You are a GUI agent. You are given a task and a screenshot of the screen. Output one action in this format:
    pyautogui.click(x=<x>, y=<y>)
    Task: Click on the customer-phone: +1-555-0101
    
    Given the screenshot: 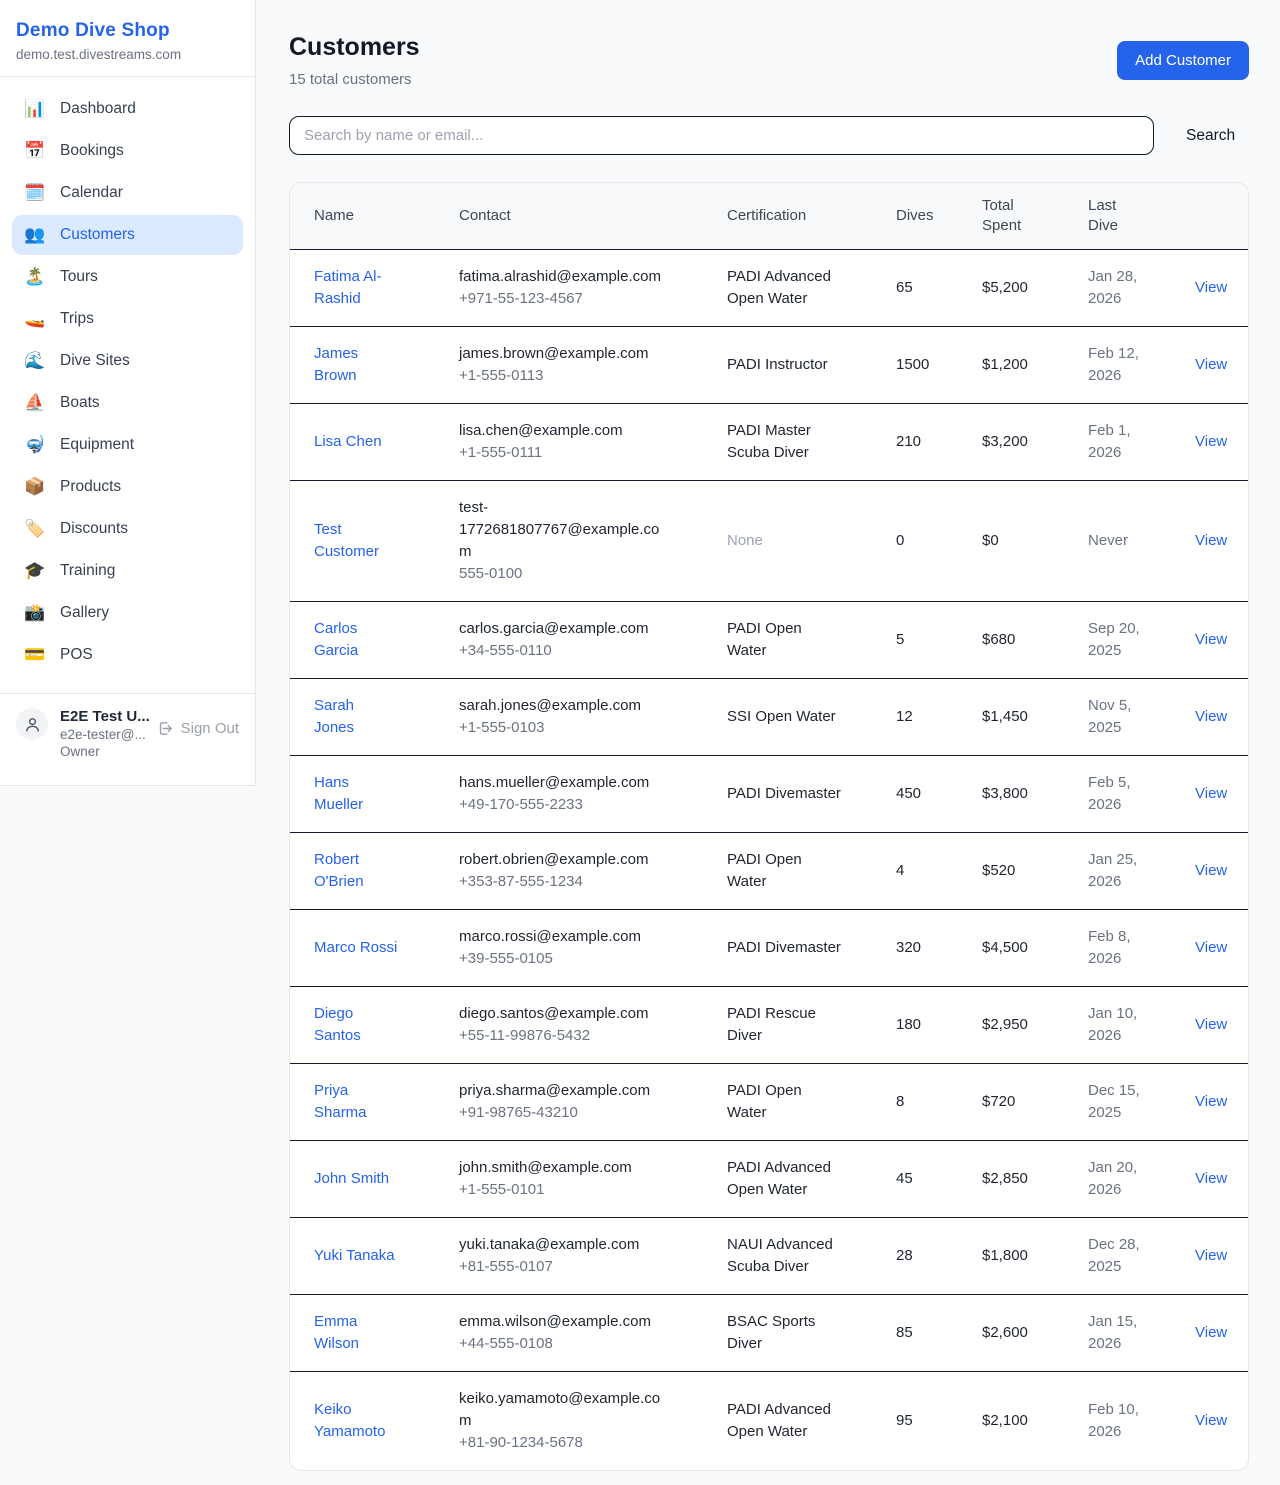 What is the action you would take?
    pyautogui.click(x=502, y=1189)
    